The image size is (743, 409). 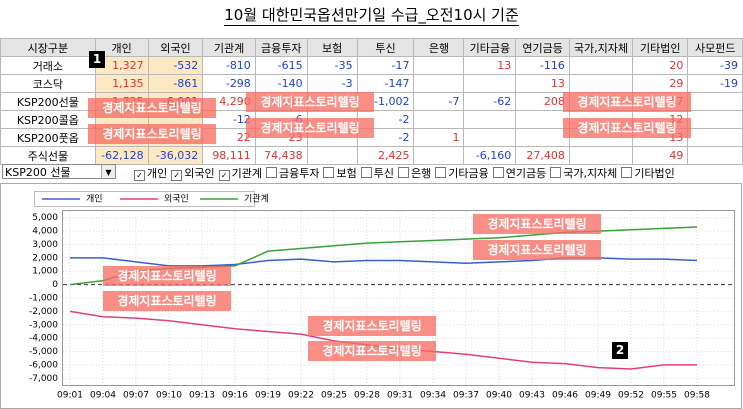 I want to click on title: 10월 대한민국옵션만기일 수급_오전10시 기준, so click(x=371, y=15).